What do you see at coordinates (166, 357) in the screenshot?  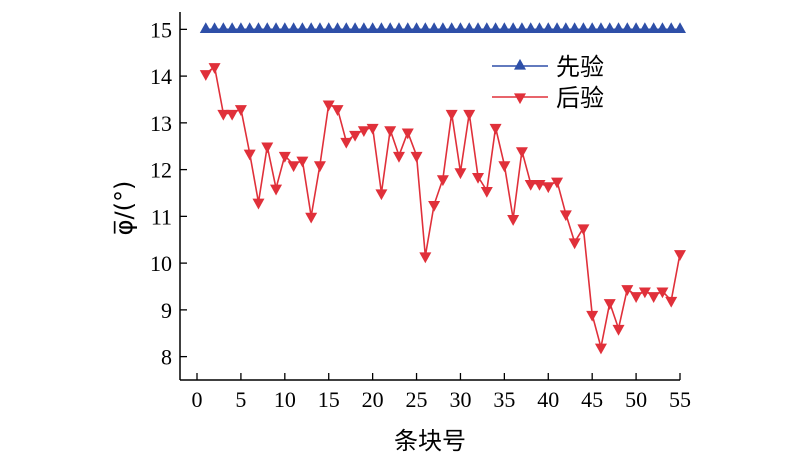 I see `y-tick-label: 8` at bounding box center [166, 357].